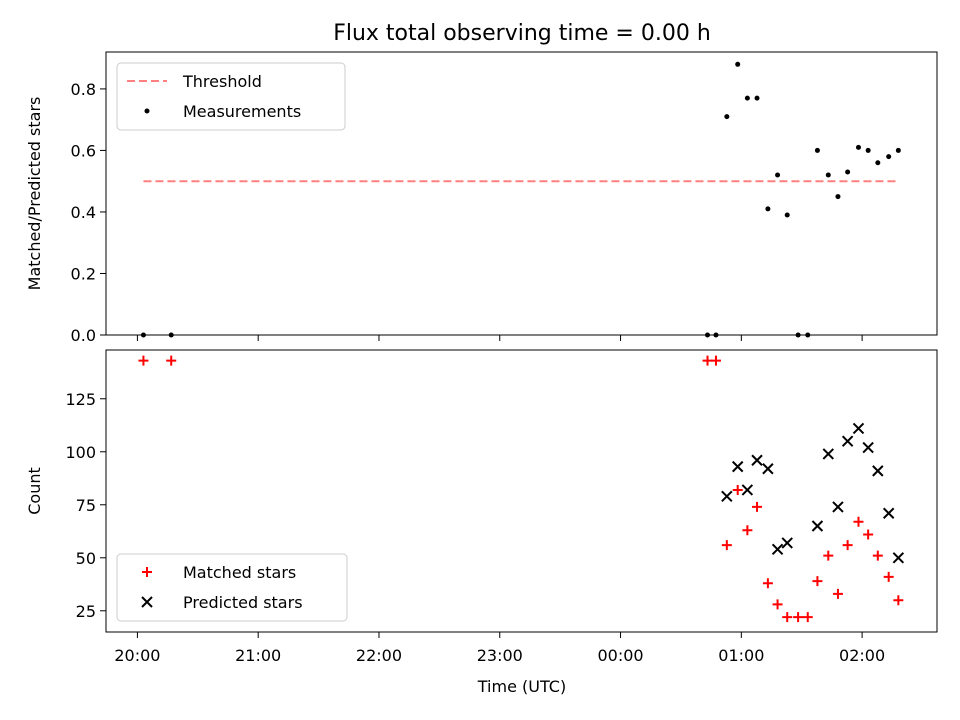  What do you see at coordinates (86, 558) in the screenshot?
I see `y-tick-label: 50` at bounding box center [86, 558].